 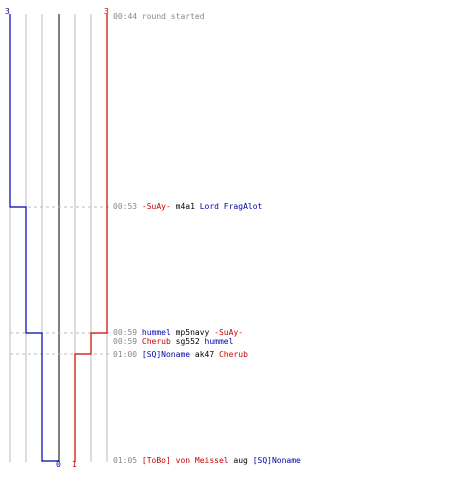 What do you see at coordinates (60, 280) in the screenshot?
I see `event-guides` at bounding box center [60, 280].